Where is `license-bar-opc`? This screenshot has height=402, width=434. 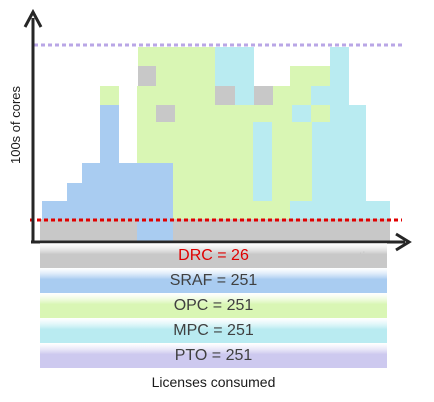 license-bar-opc is located at coordinates (213, 305).